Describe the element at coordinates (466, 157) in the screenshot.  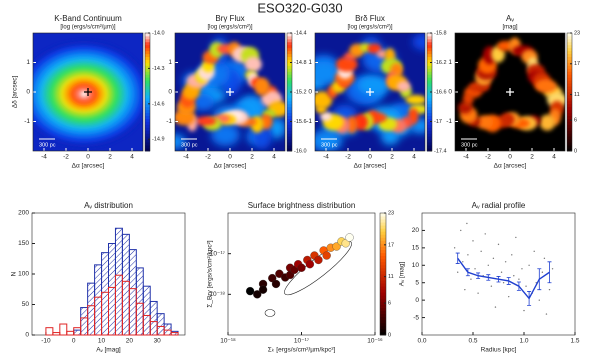
I see `x-tick-label: -4` at that location.